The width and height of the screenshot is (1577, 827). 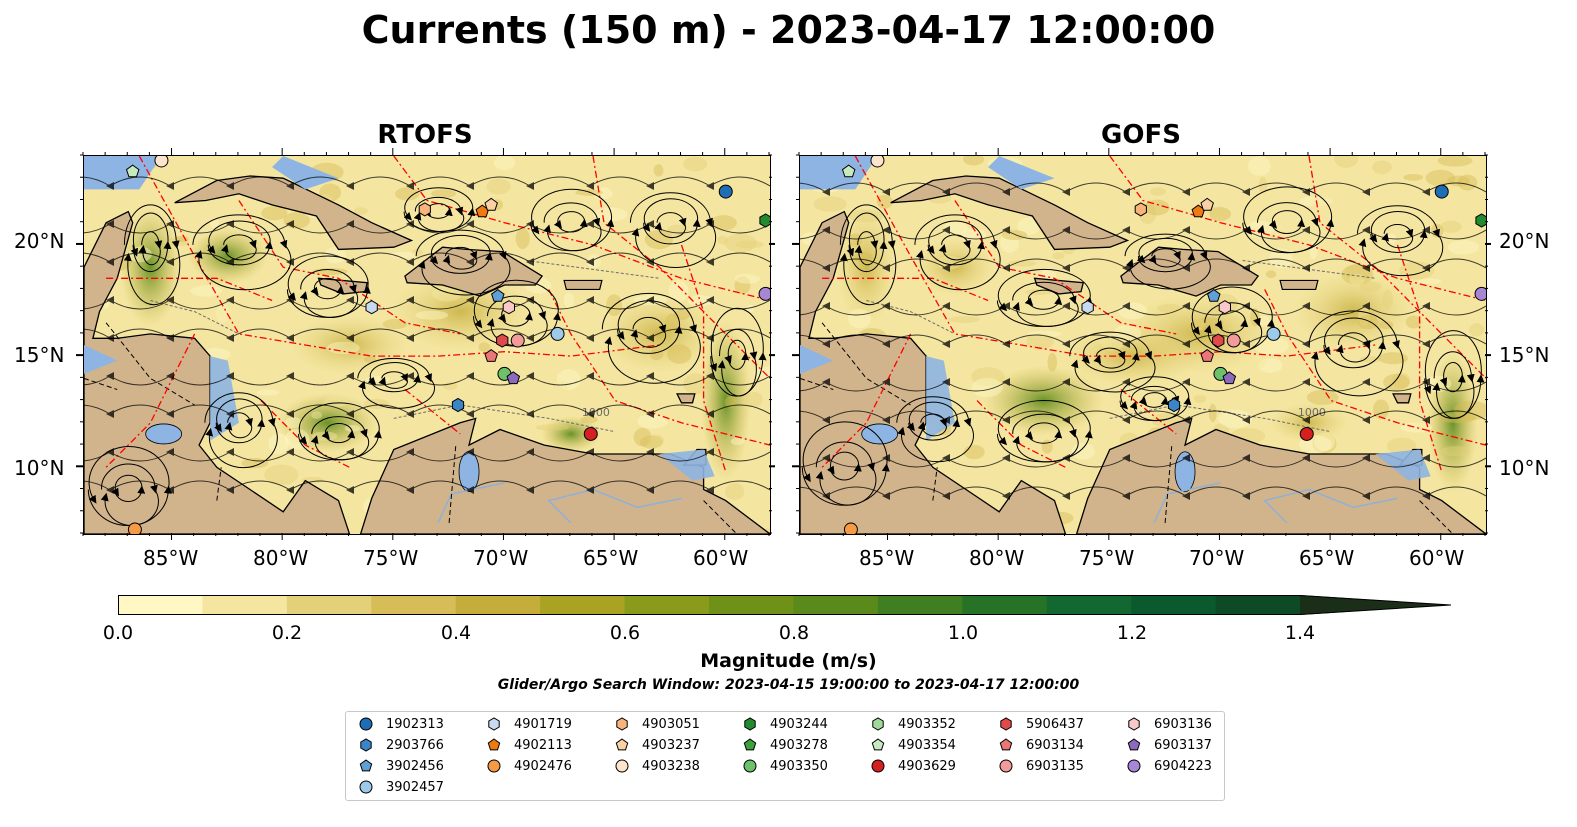 I want to click on legend-label: 3902456, so click(x=415, y=766).